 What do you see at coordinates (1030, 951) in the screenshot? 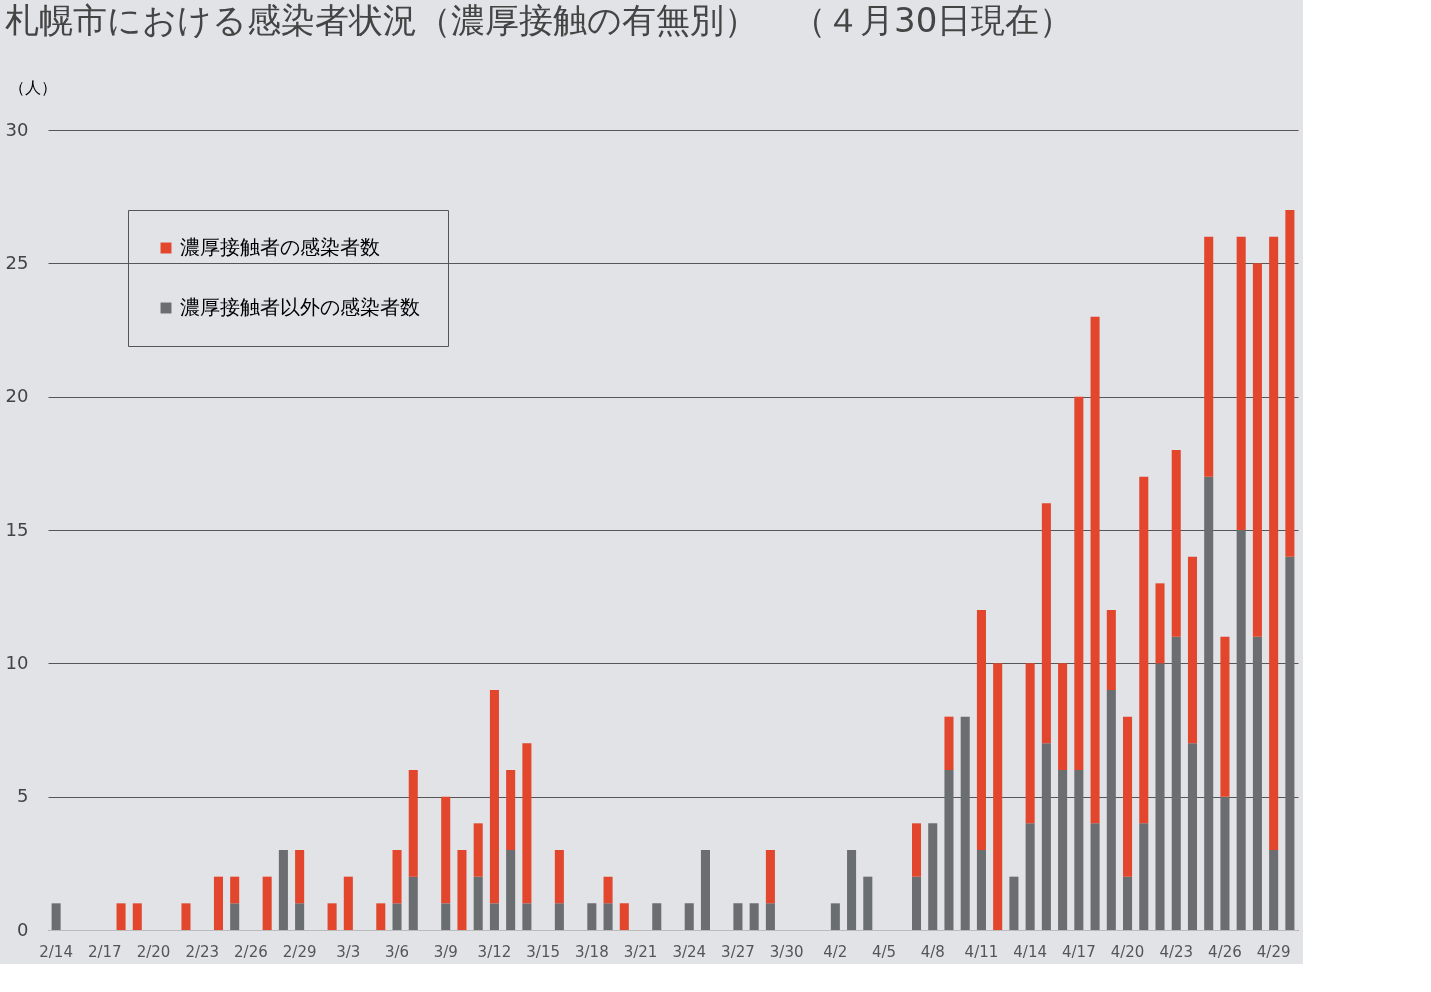
I see `x-tick-label: 4/14` at bounding box center [1030, 951].